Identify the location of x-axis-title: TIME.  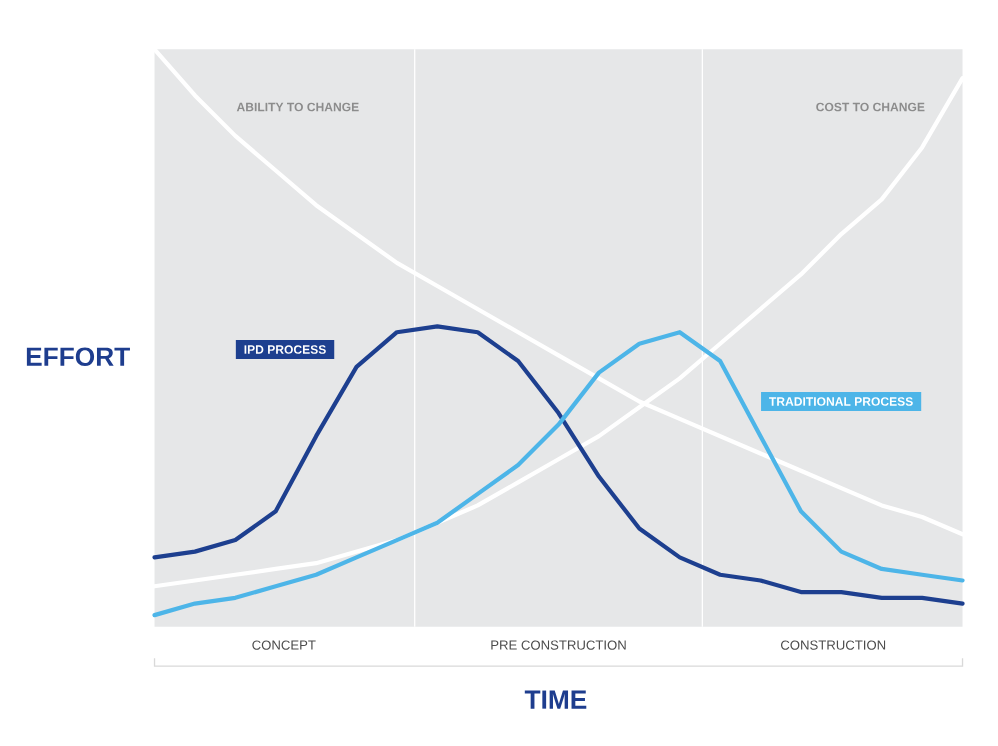
(555, 699).